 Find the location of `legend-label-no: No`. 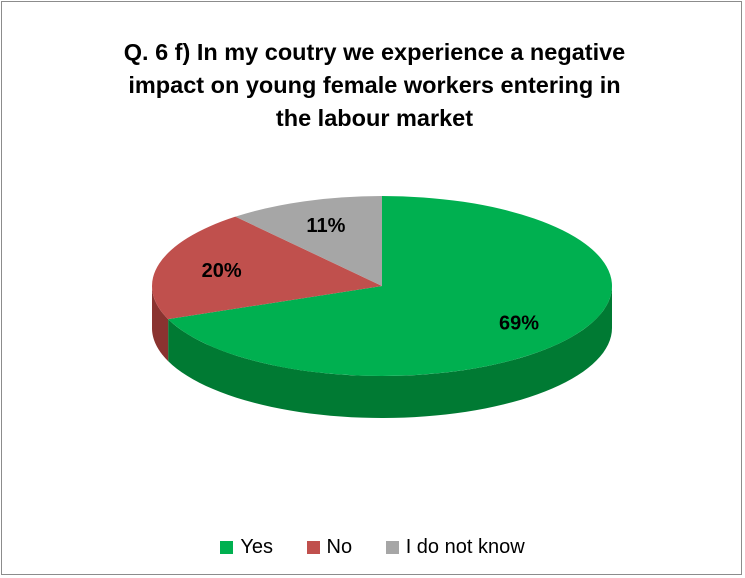

legend-label-no: No is located at coordinates (339, 547).